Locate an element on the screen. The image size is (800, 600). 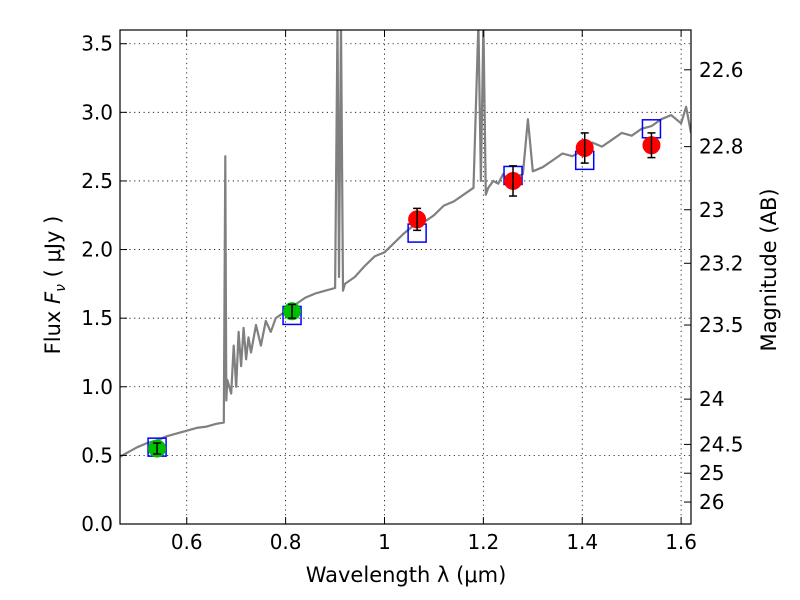
y-tick-label: 0.5 is located at coordinates (97, 455).